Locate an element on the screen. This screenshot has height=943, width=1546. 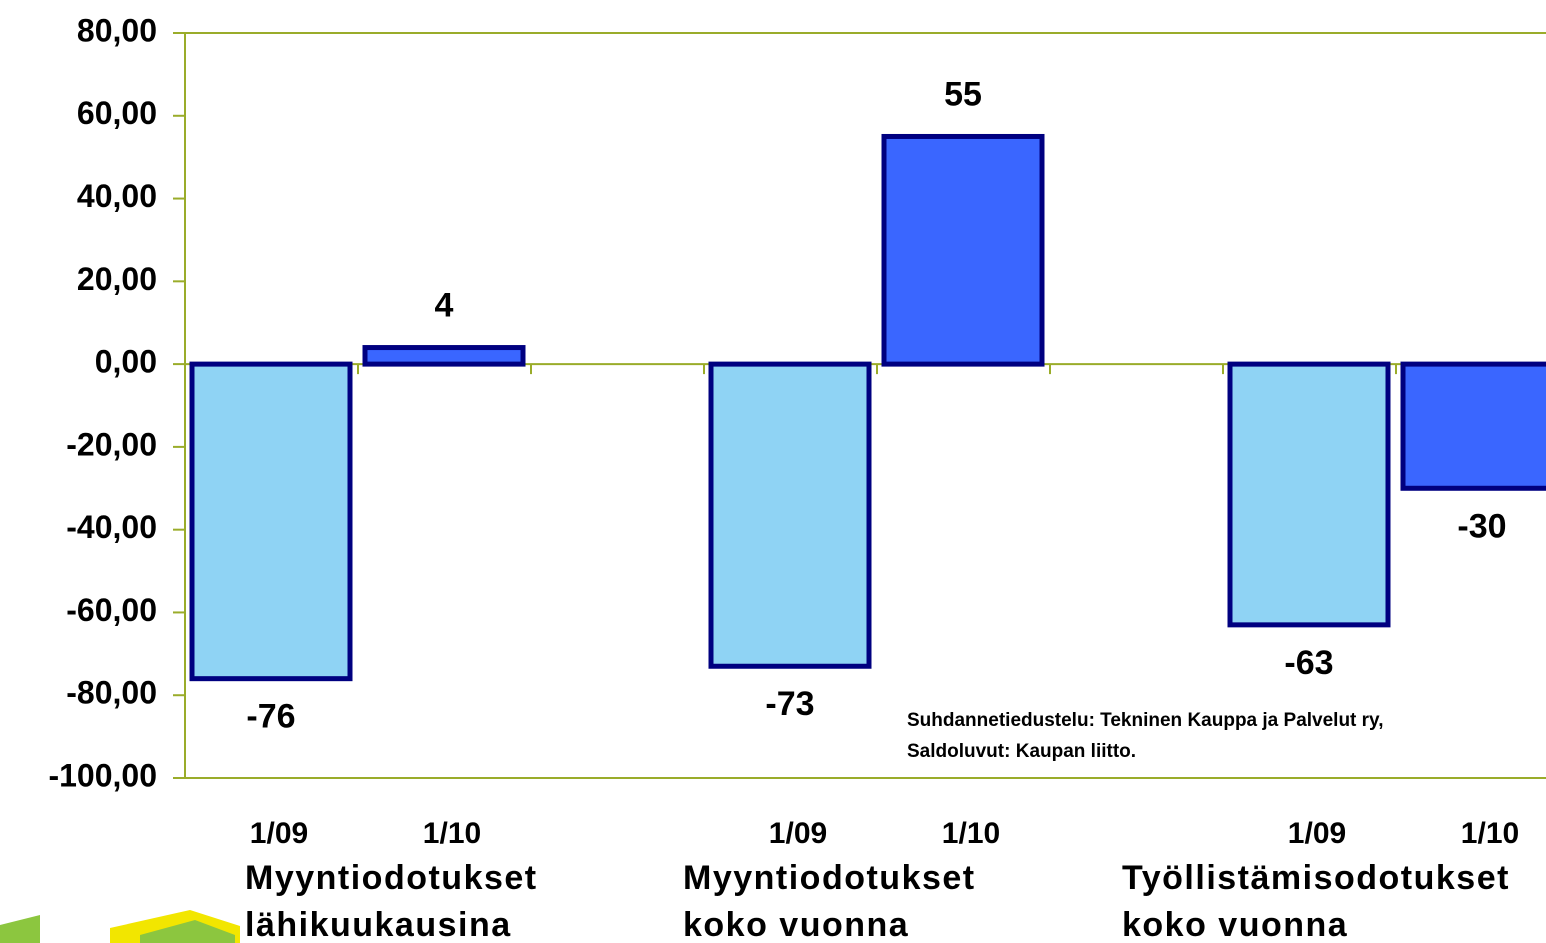
logo is located at coordinates (120, 926).